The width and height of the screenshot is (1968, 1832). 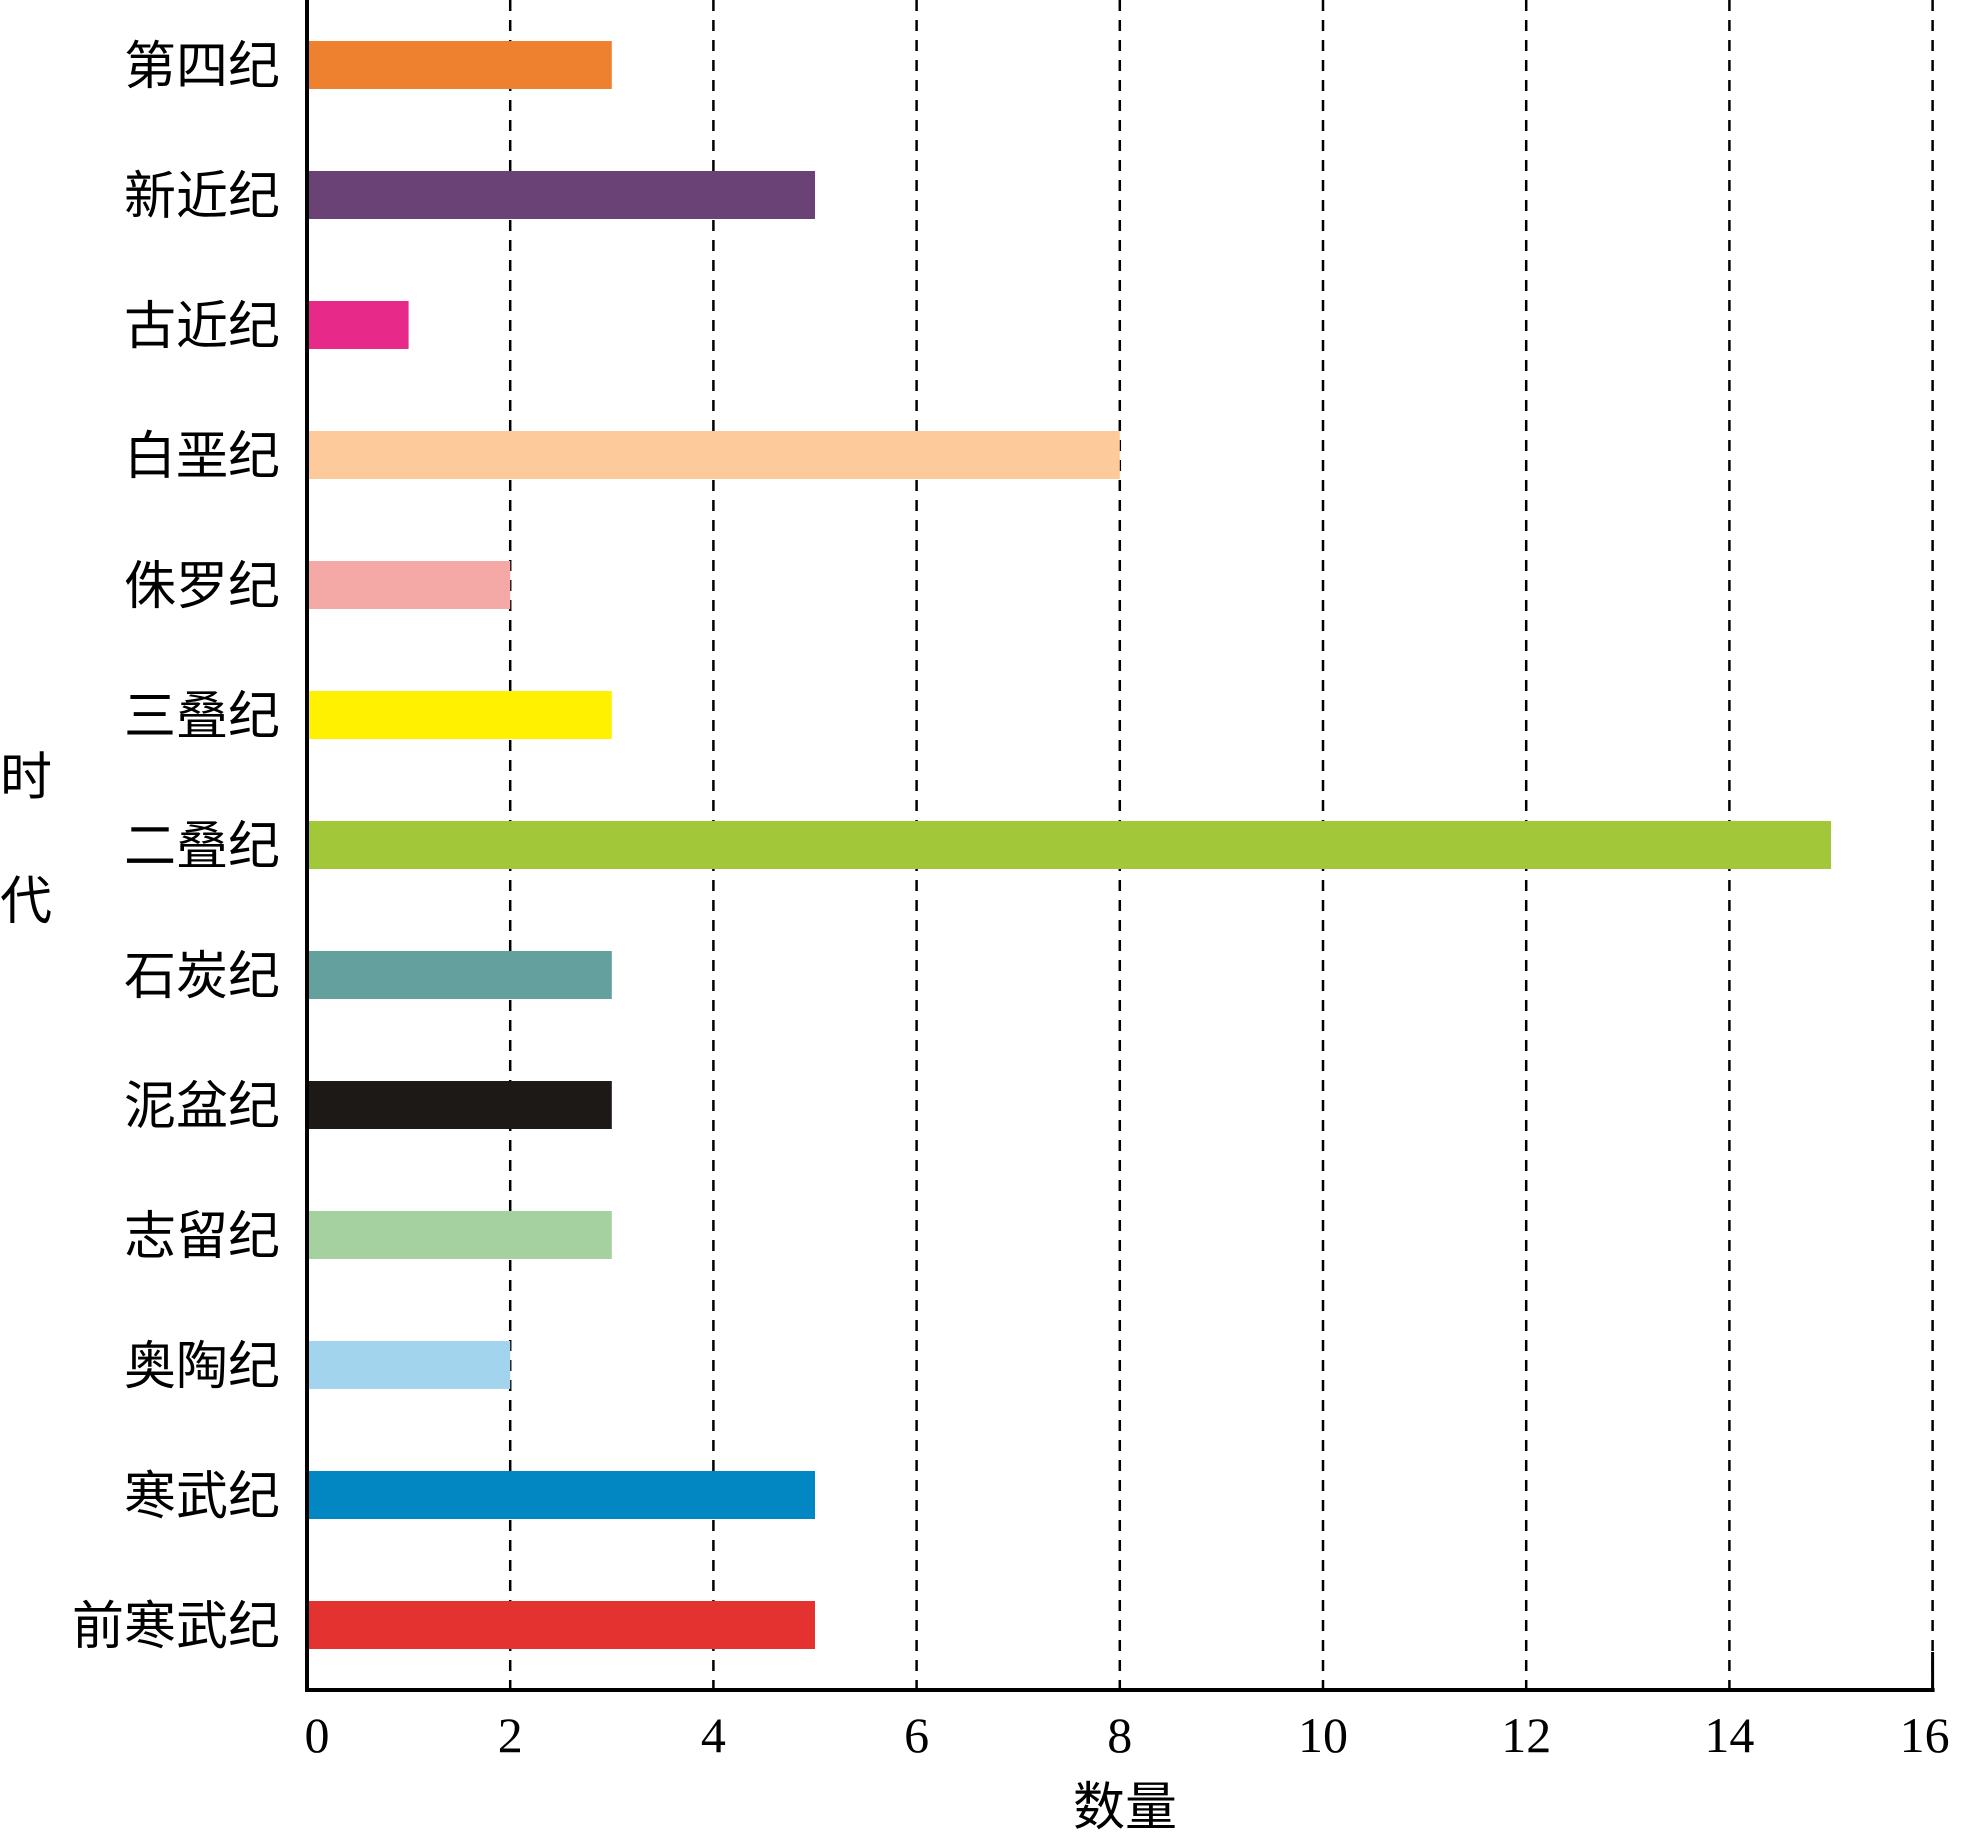 What do you see at coordinates (1729, 1735) in the screenshot?
I see `x-tick-label-14: 14` at bounding box center [1729, 1735].